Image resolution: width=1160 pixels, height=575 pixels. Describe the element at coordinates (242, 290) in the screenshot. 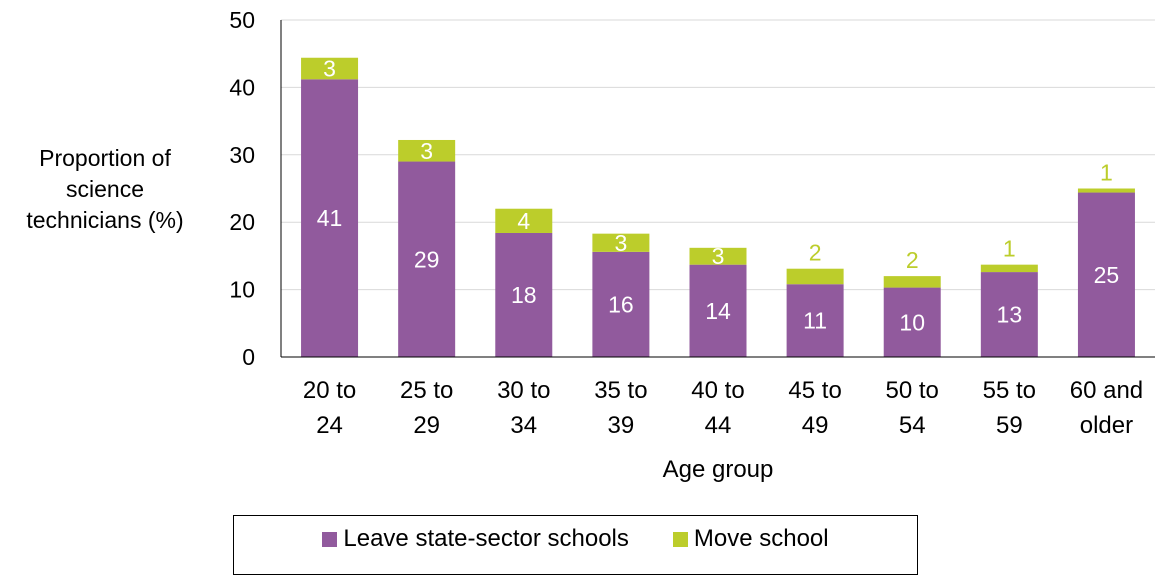

I see `y-tick-label: 10` at that location.